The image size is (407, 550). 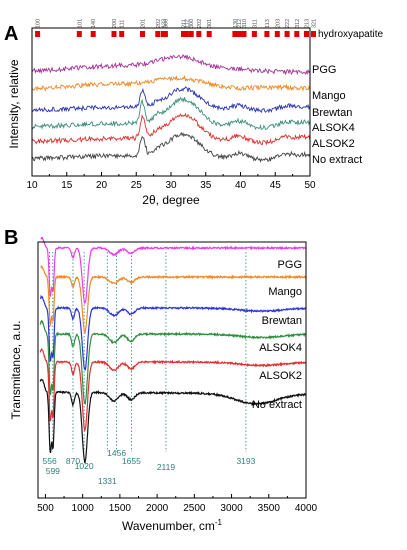 What do you see at coordinates (120, 508) in the screenshot?
I see `x-tick-label: 1500` at bounding box center [120, 508].